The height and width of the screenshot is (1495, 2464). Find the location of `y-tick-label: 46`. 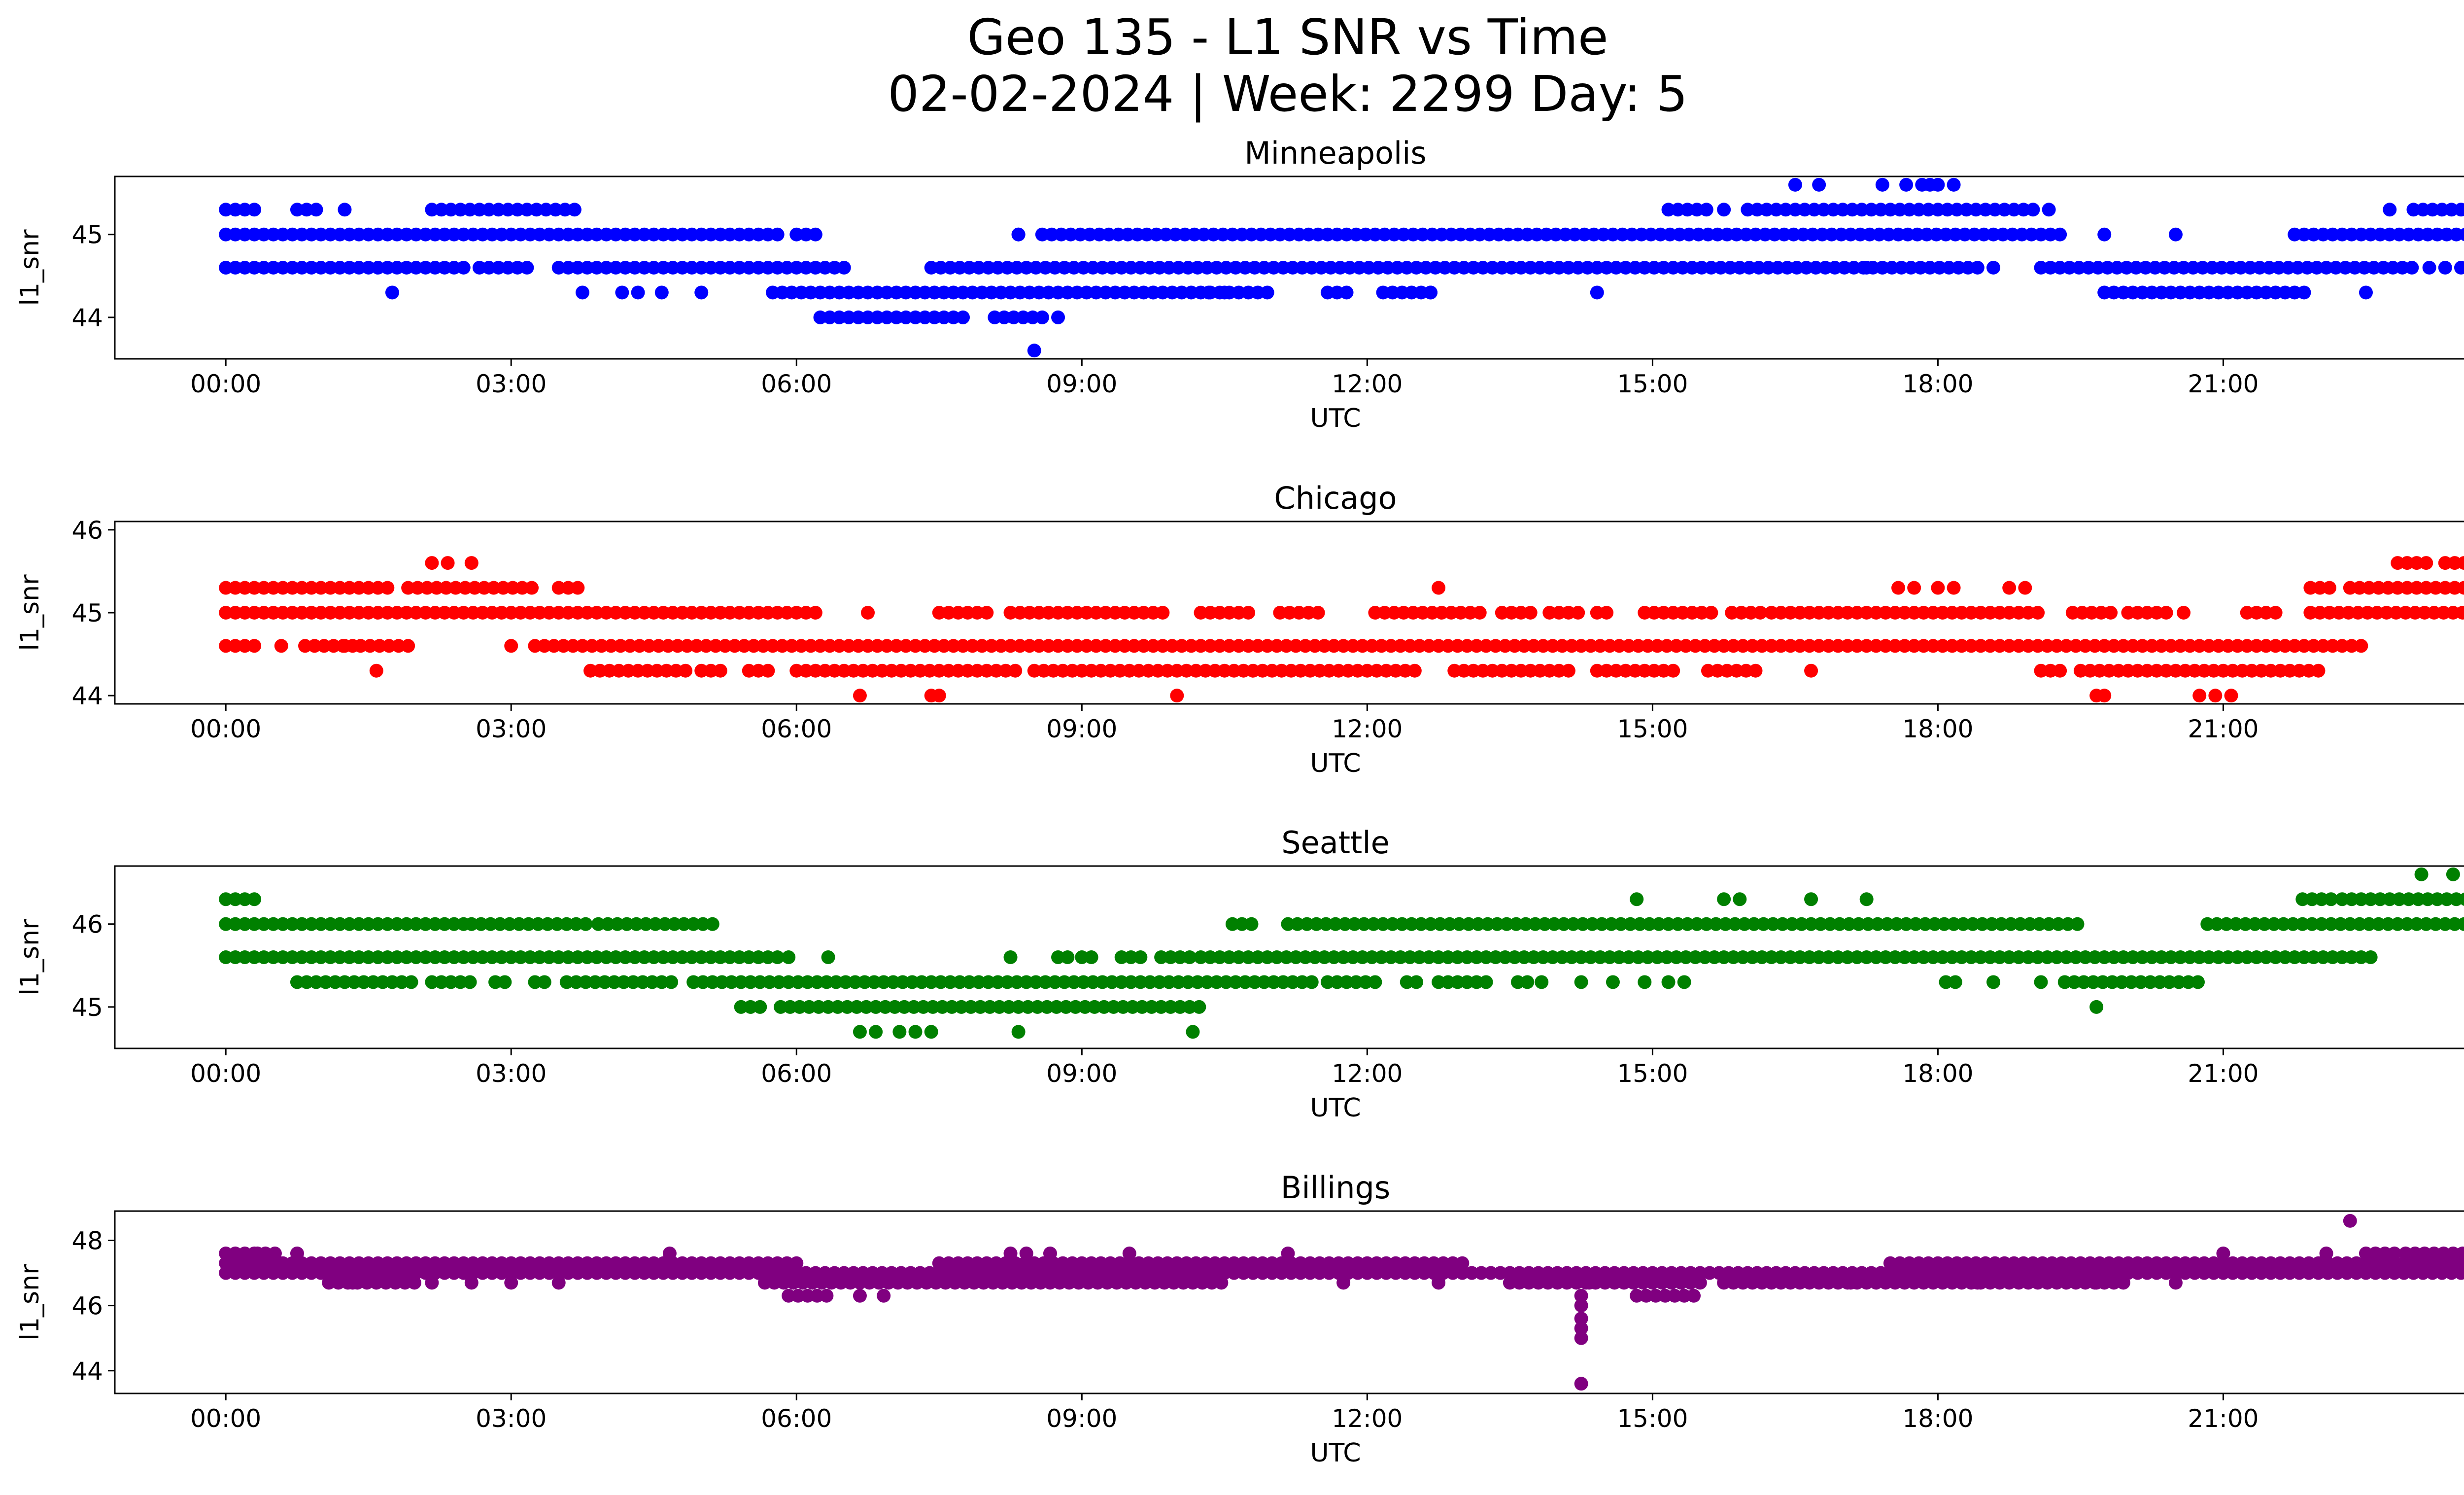

y-tick-label: 46 is located at coordinates (87, 530).